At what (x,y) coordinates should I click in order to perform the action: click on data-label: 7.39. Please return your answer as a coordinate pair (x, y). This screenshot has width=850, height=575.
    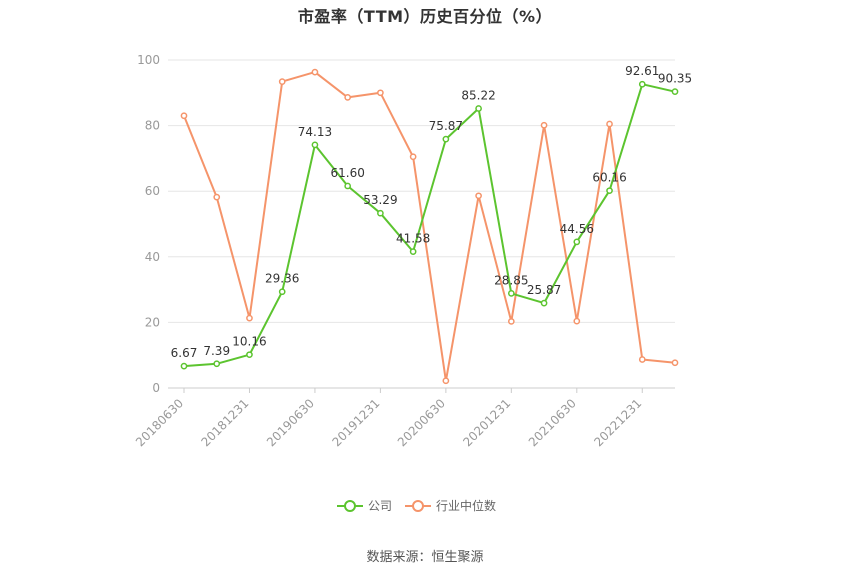
    Looking at the image, I should click on (216, 351).